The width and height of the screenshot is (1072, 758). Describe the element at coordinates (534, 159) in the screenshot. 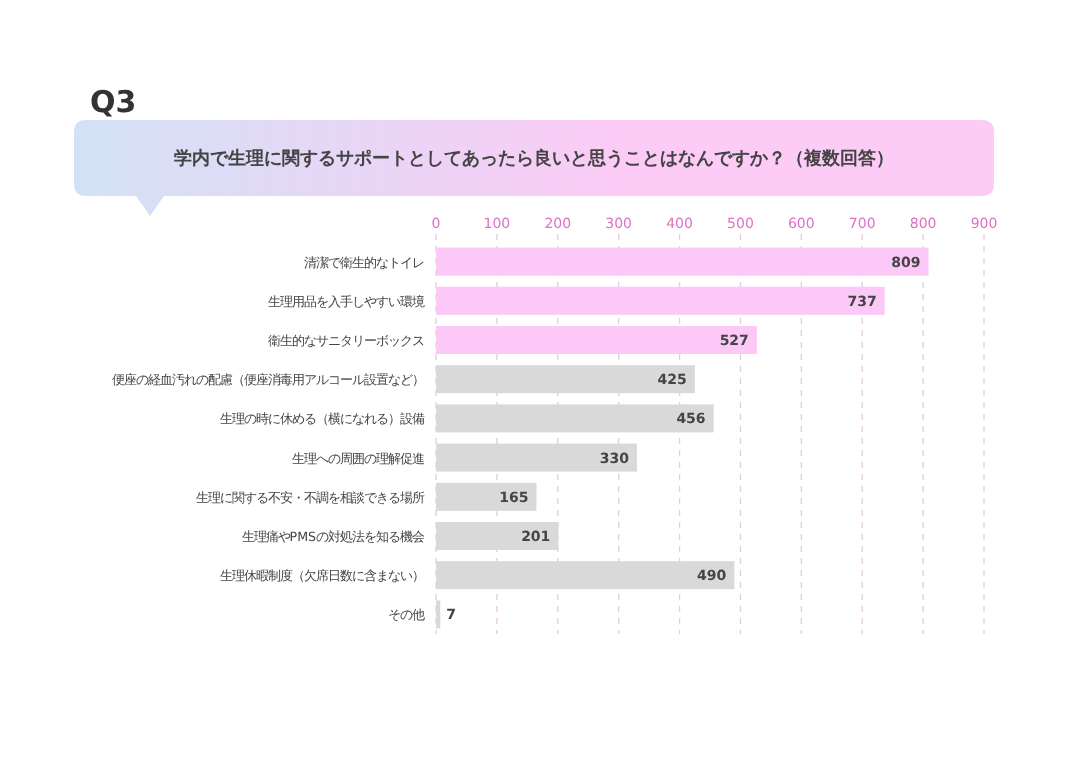

I see `chart-subtitle: 学内で生理に関するサポートとしてあったら良いと思うことはなんですか？（複数回答）` at that location.